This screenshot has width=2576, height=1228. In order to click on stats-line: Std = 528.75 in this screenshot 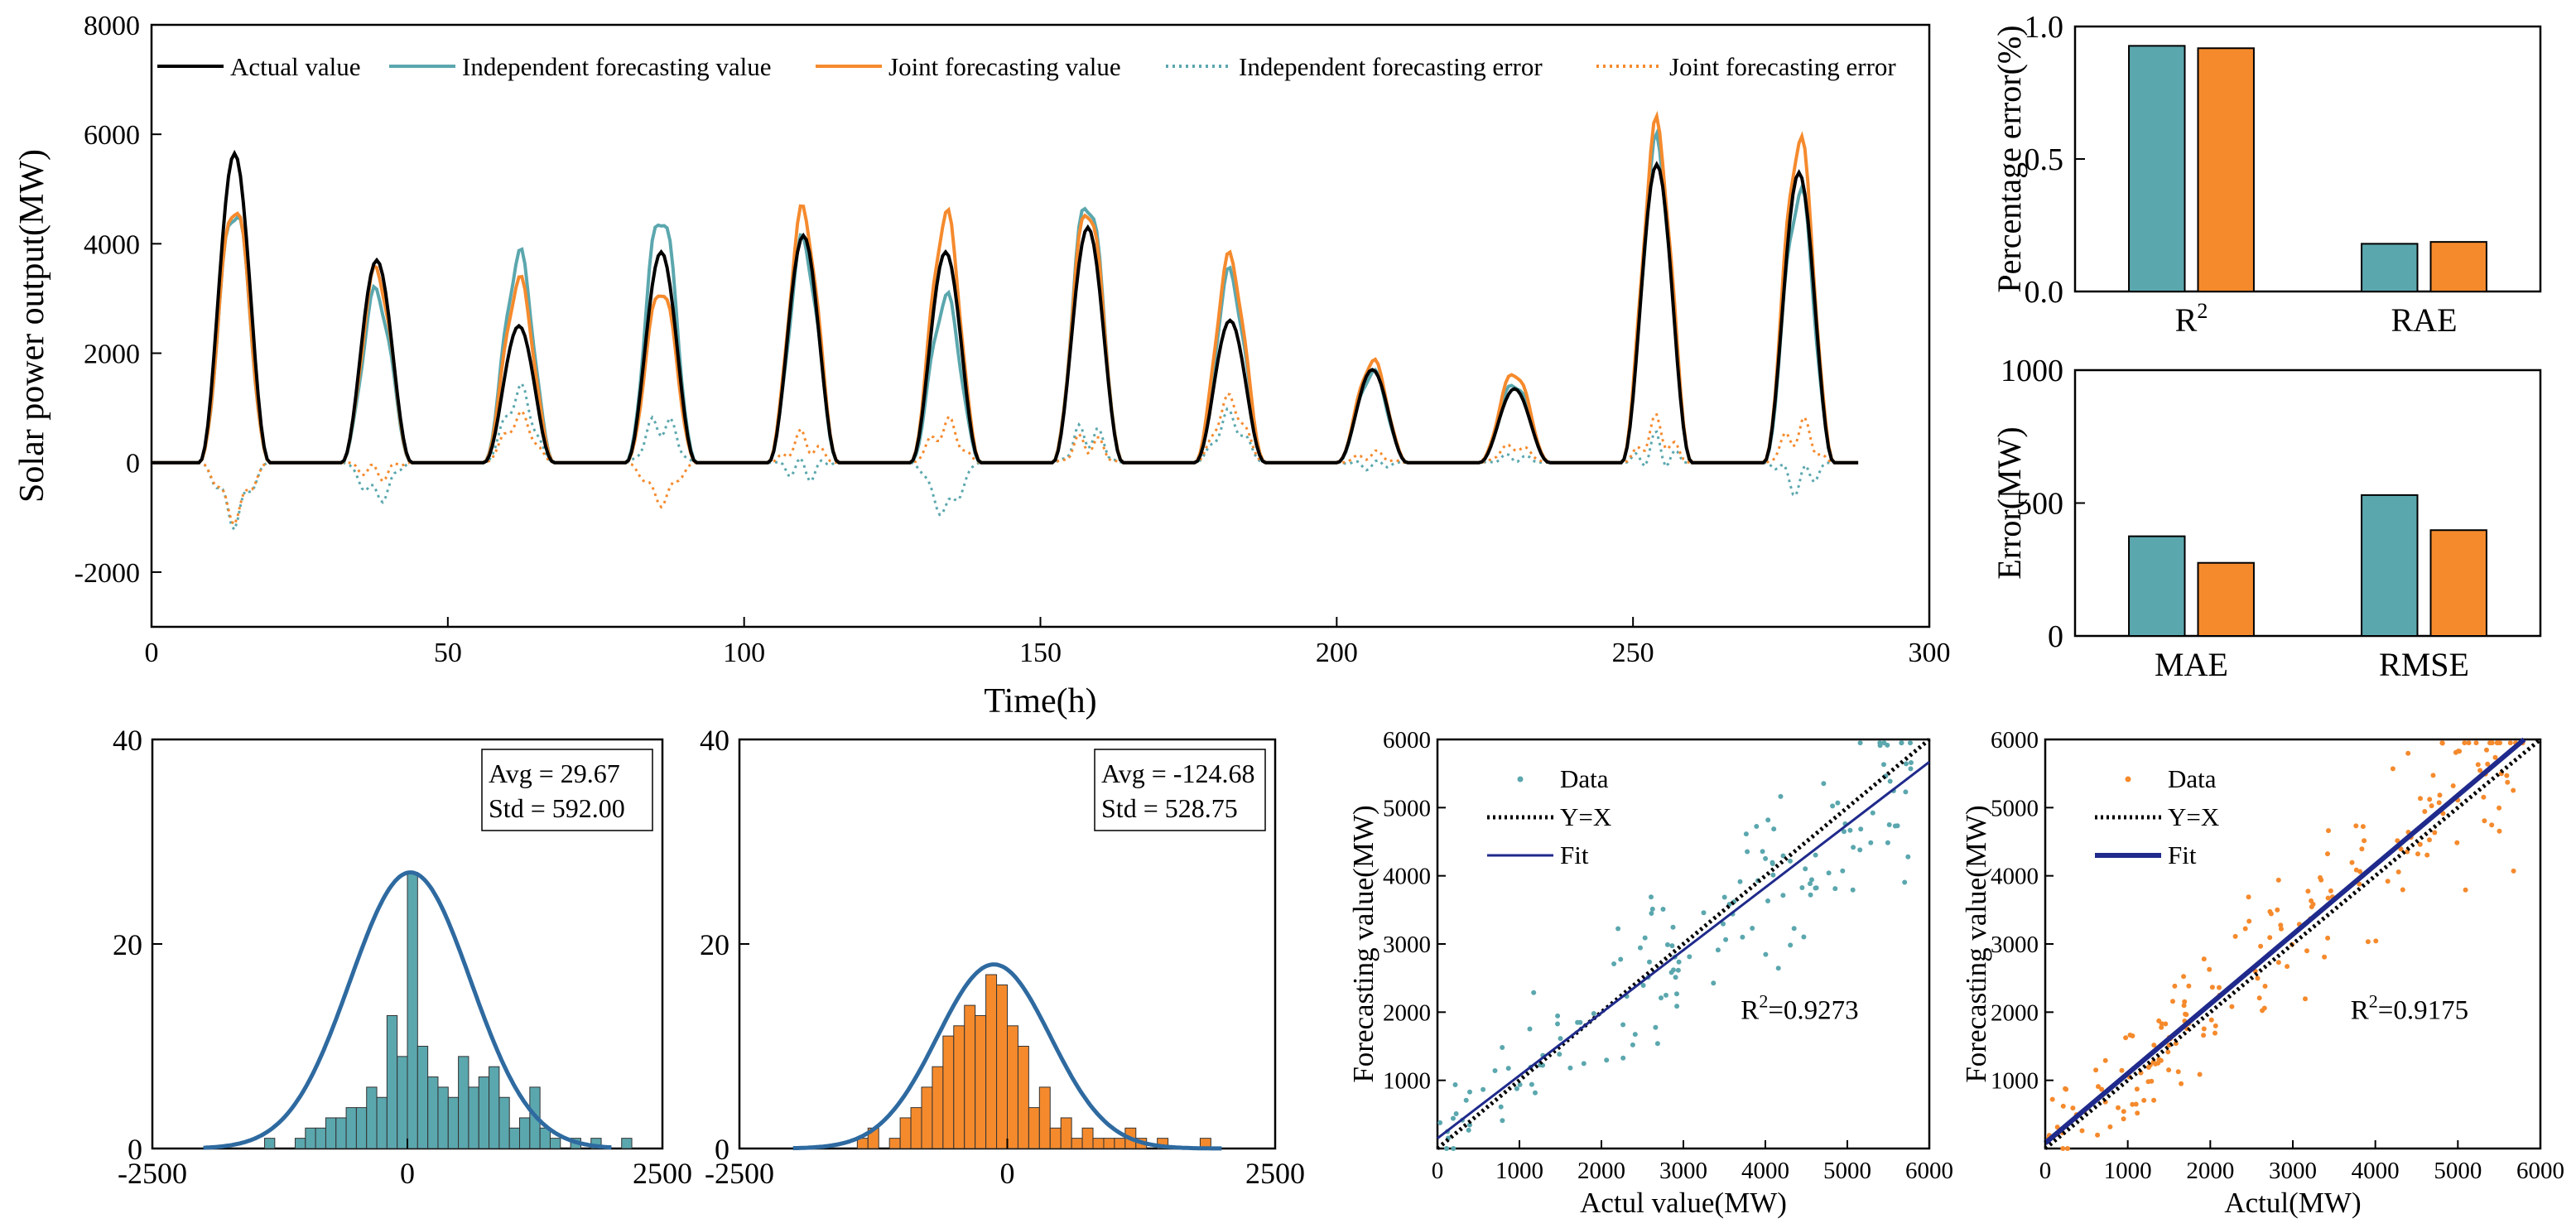, I will do `click(1169, 808)`.